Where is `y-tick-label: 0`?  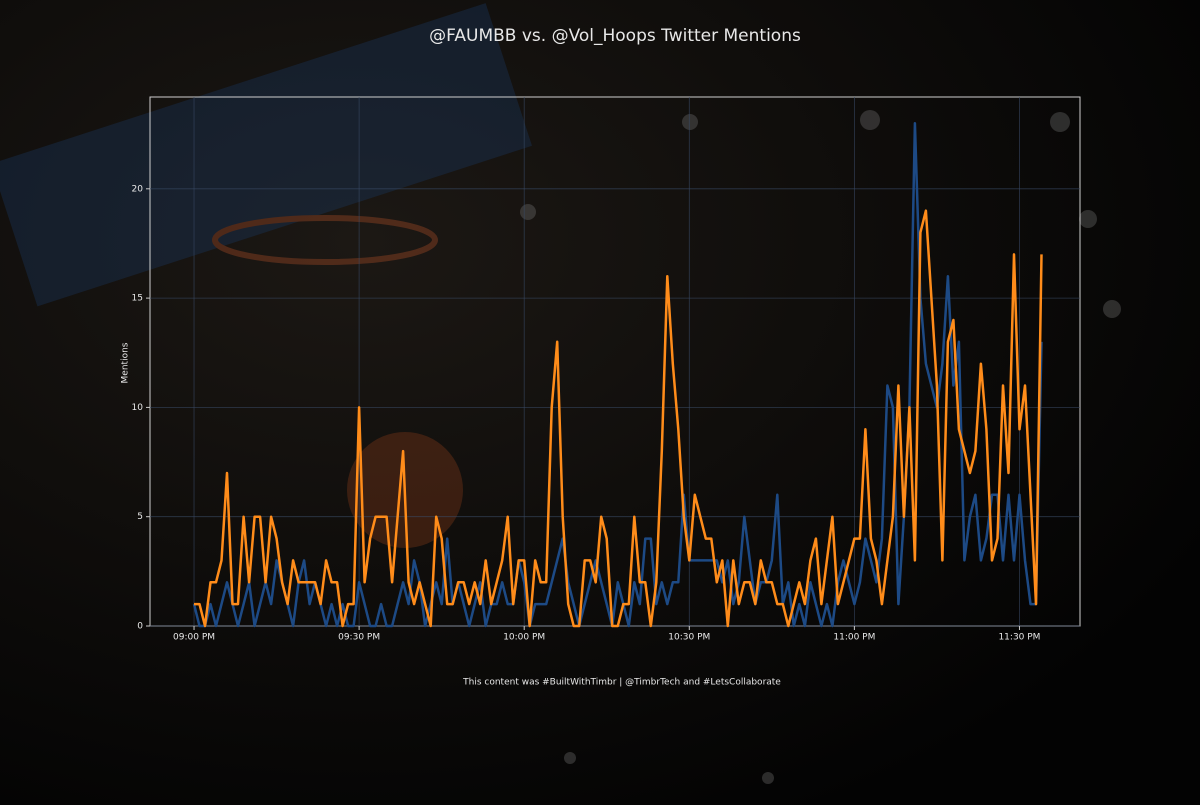
y-tick-label: 0 is located at coordinates (140, 627).